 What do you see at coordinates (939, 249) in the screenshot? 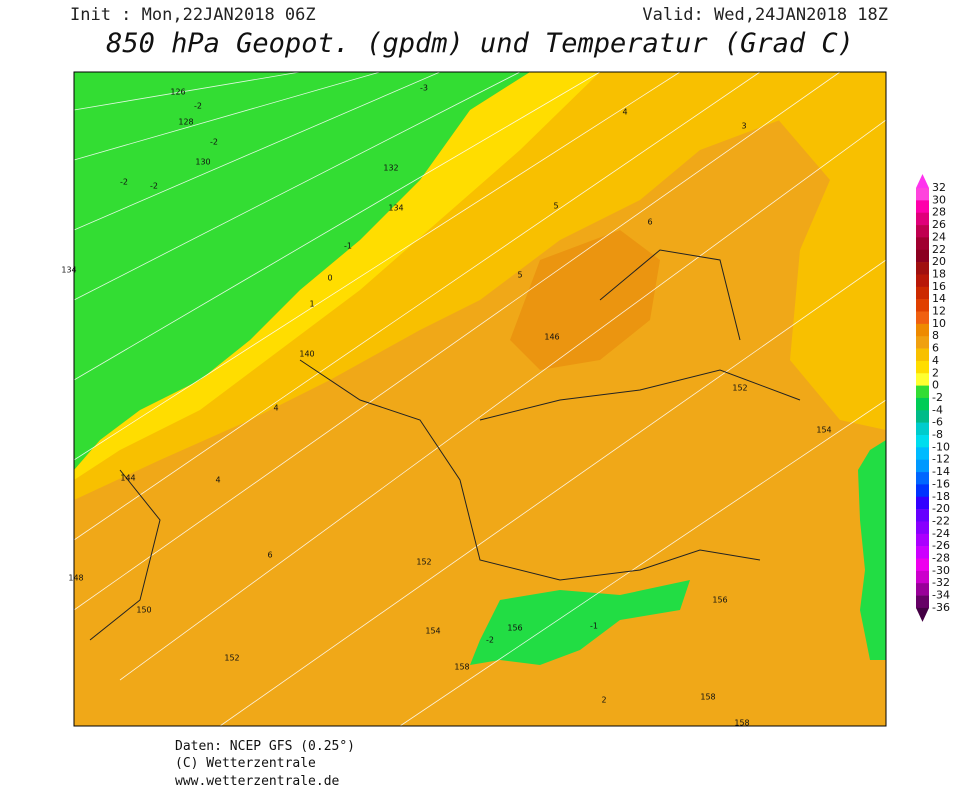
I see `colorbar-label: 22` at bounding box center [939, 249].